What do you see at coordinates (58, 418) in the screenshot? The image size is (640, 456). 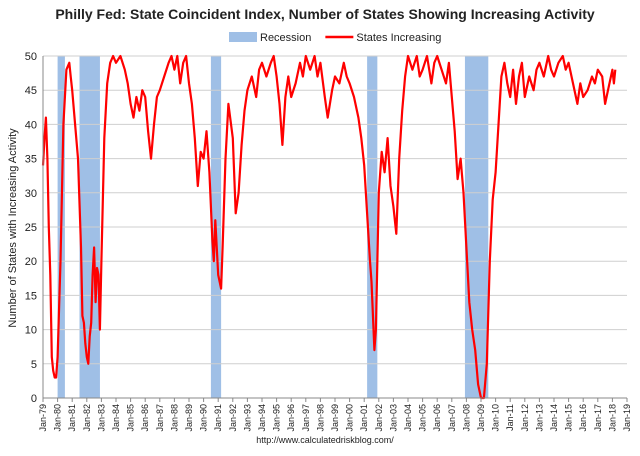 I see `x-tick-label: Jan-80` at bounding box center [58, 418].